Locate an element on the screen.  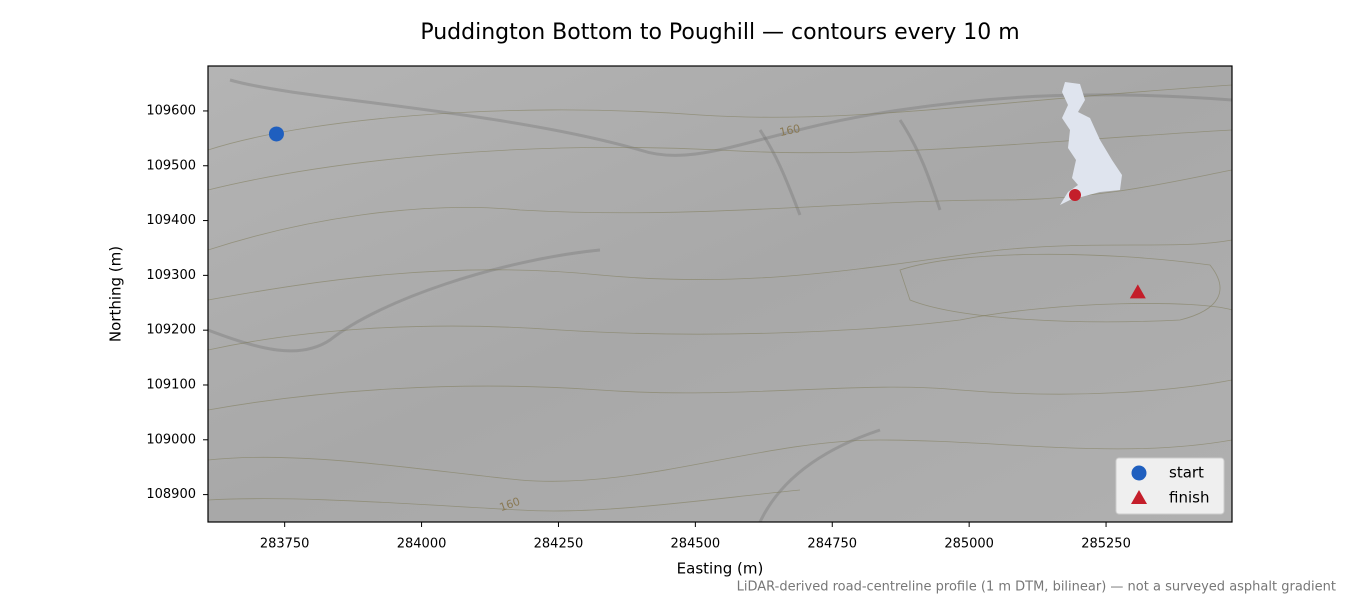
y-tick-label: 109000 is located at coordinates (171, 439).